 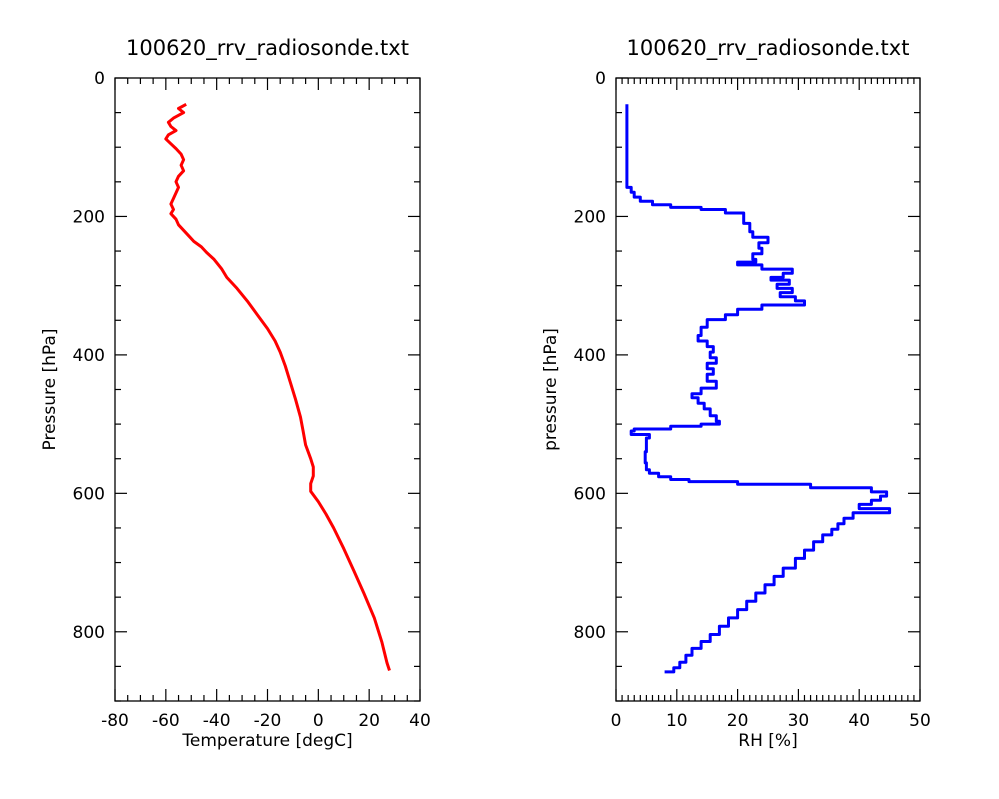 What do you see at coordinates (920, 721) in the screenshot?
I see `rh-x-tick-label: 50` at bounding box center [920, 721].